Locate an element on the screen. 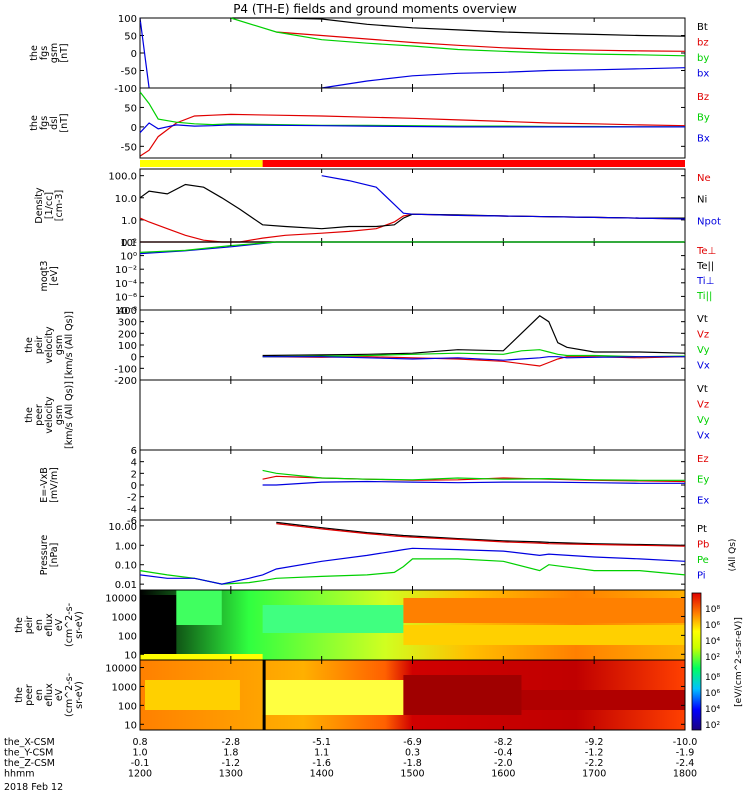 The height and width of the screenshot is (800, 750). y-tick-label: 6 is located at coordinates (134, 451).